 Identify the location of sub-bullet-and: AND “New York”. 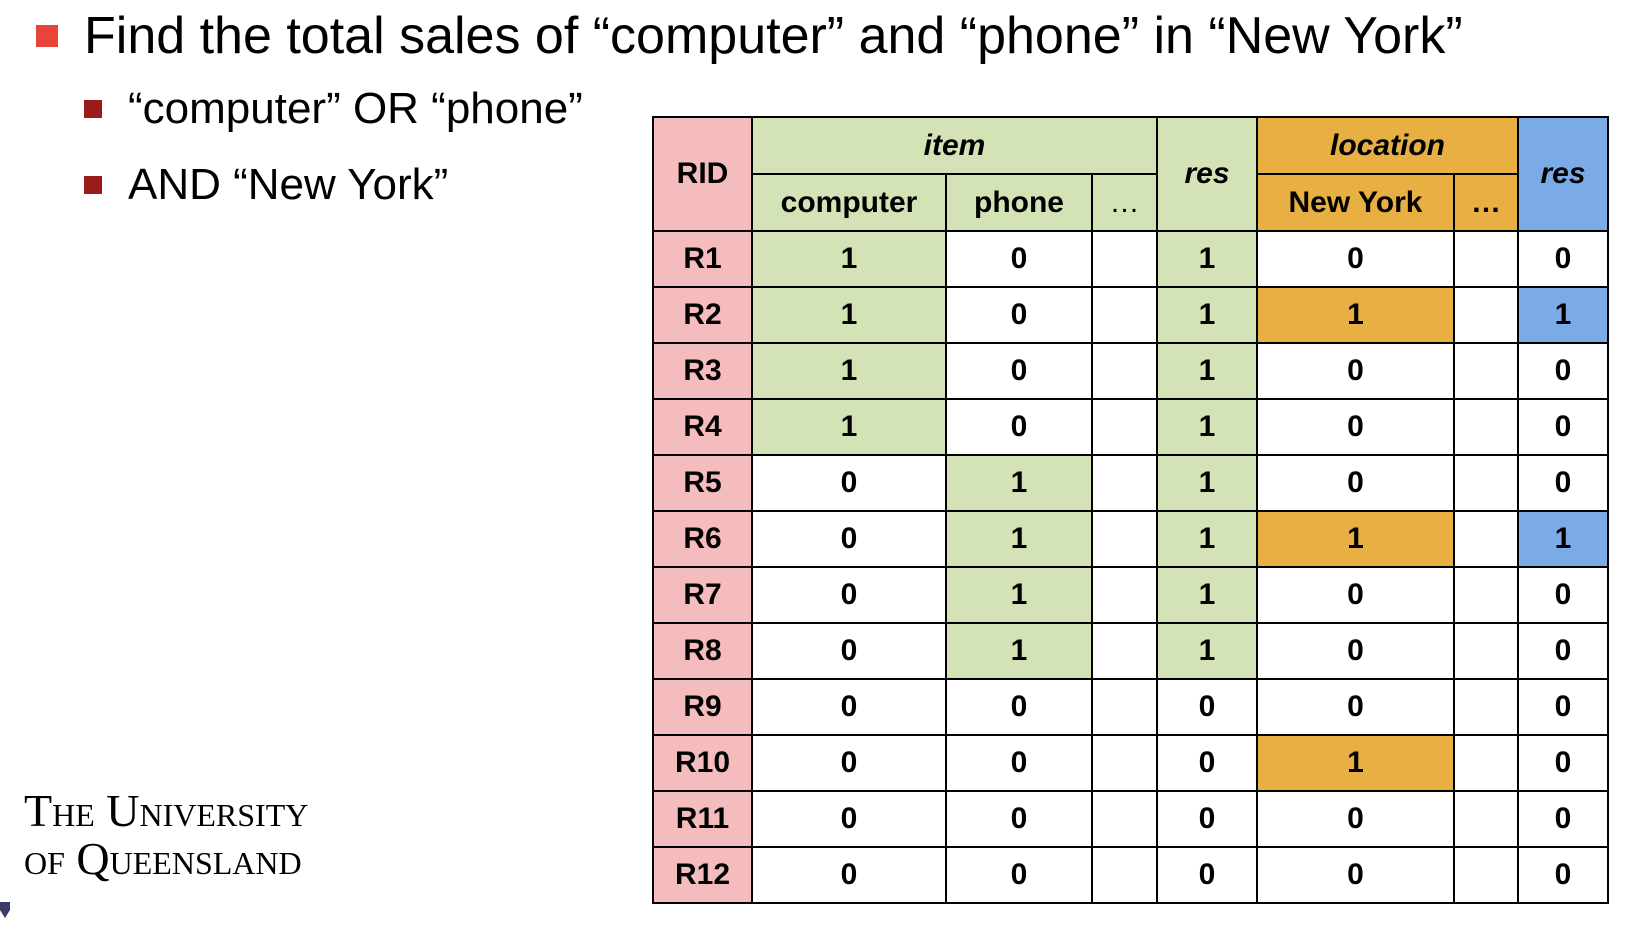
(266, 185).